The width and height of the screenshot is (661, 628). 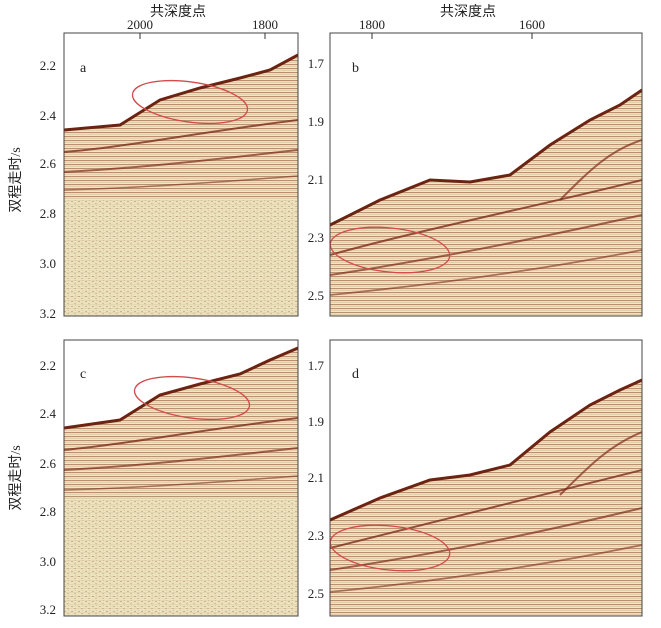 I want to click on panel-b-label: b, so click(x=355, y=68).